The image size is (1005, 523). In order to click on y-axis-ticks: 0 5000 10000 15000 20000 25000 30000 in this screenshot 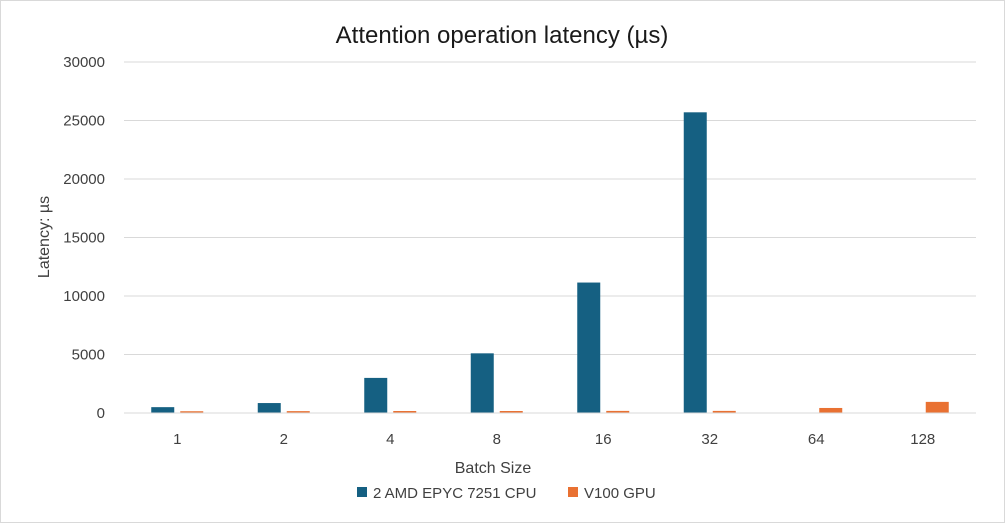, I will do `click(84, 238)`.